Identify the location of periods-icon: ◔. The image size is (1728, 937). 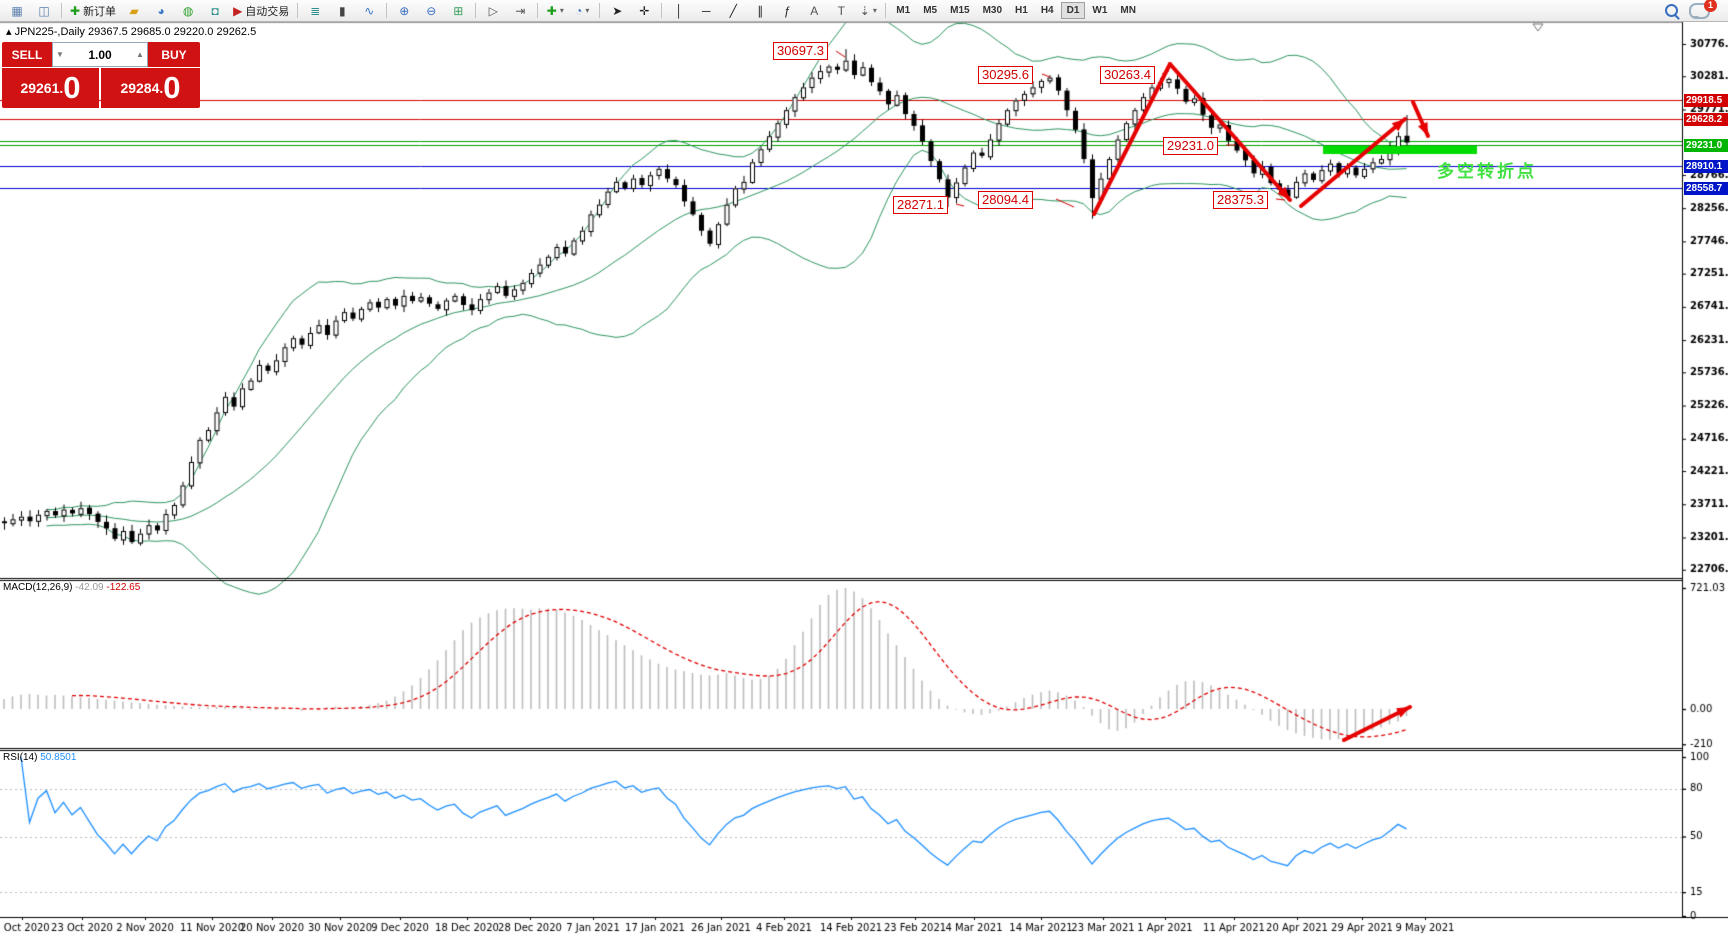
(579, 10).